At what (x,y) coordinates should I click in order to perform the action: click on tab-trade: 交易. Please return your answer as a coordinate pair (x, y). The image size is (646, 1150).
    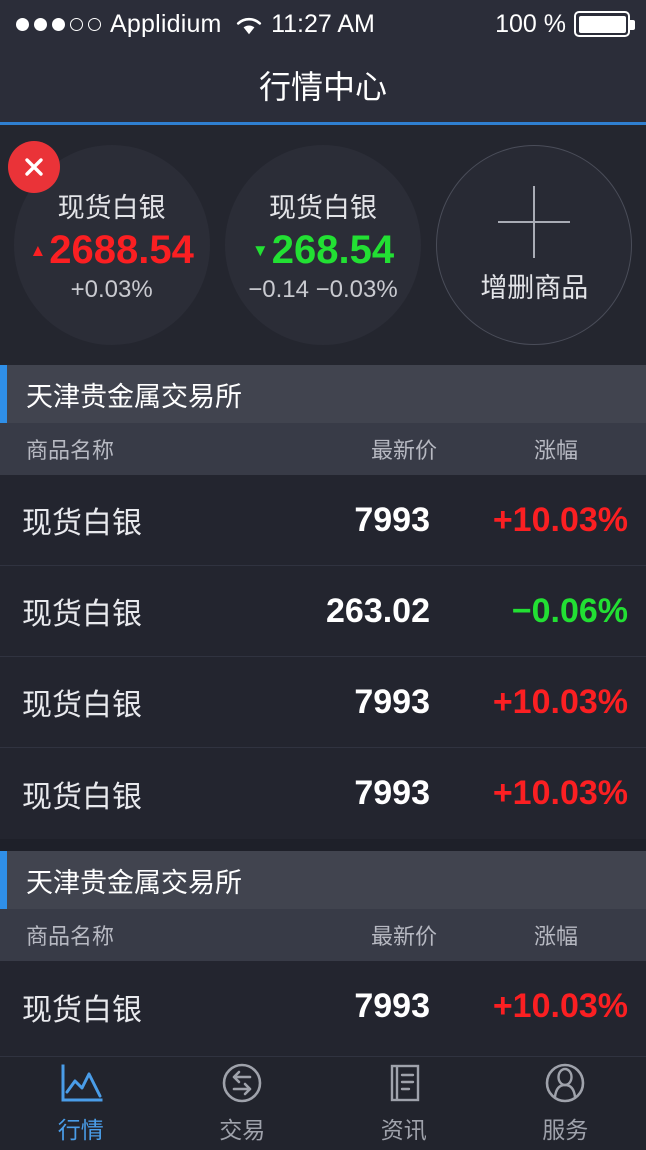
    Looking at the image, I should click on (243, 1103).